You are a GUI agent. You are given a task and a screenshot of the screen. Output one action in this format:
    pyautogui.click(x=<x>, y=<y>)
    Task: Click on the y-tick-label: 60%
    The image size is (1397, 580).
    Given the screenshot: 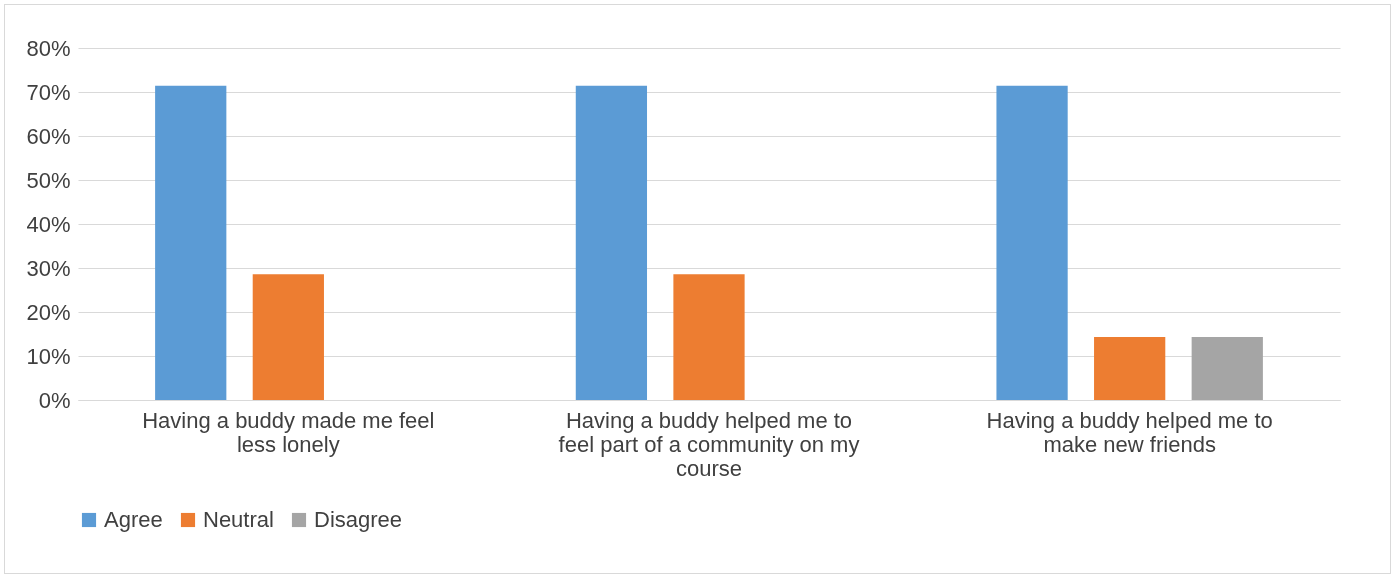 What is the action you would take?
    pyautogui.click(x=48, y=136)
    